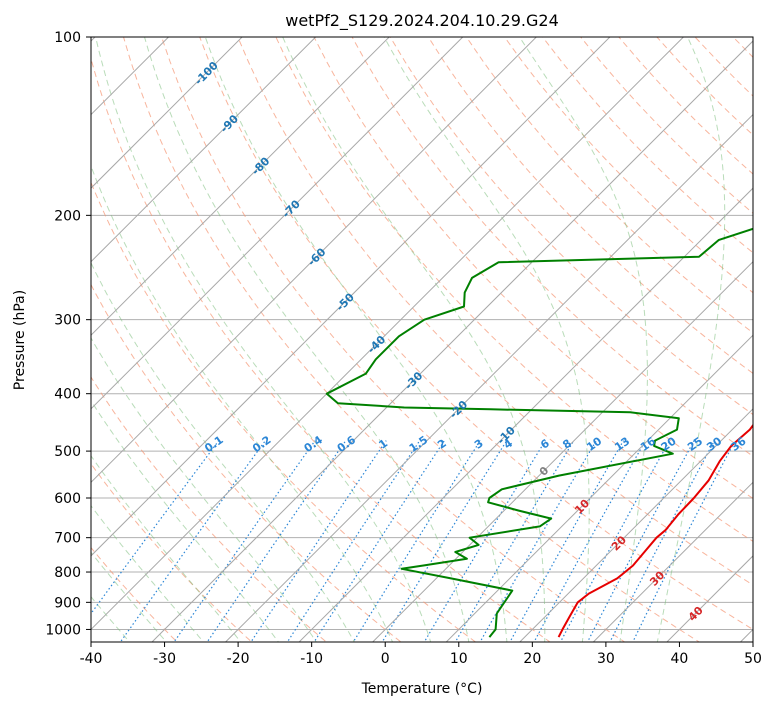 This screenshot has height=708, width=775. Describe the element at coordinates (63, 630) in the screenshot. I see `y-tick-label: 1000` at that location.